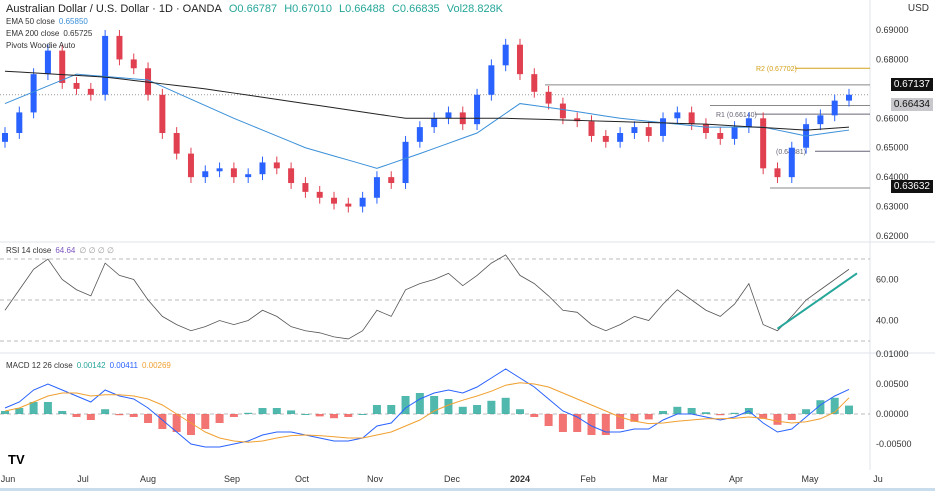 The width and height of the screenshot is (935, 491). I want to click on ema200-label: EMA 200 close, so click(33, 33).